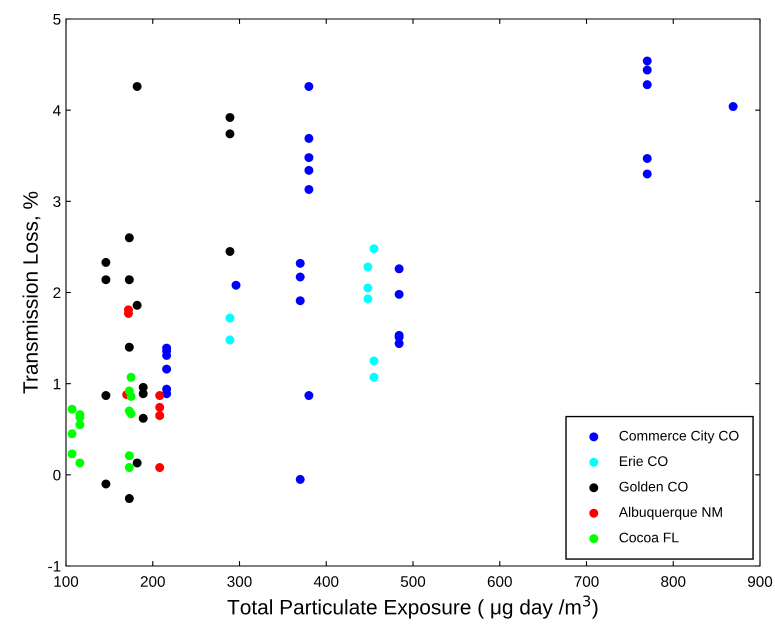 Image resolution: width=775 pixels, height=627 pixels. What do you see at coordinates (413, 607) in the screenshot?
I see `x-axis-title: Total Particulate Exposure ( μg day /m$^{3}$)` at bounding box center [413, 607].